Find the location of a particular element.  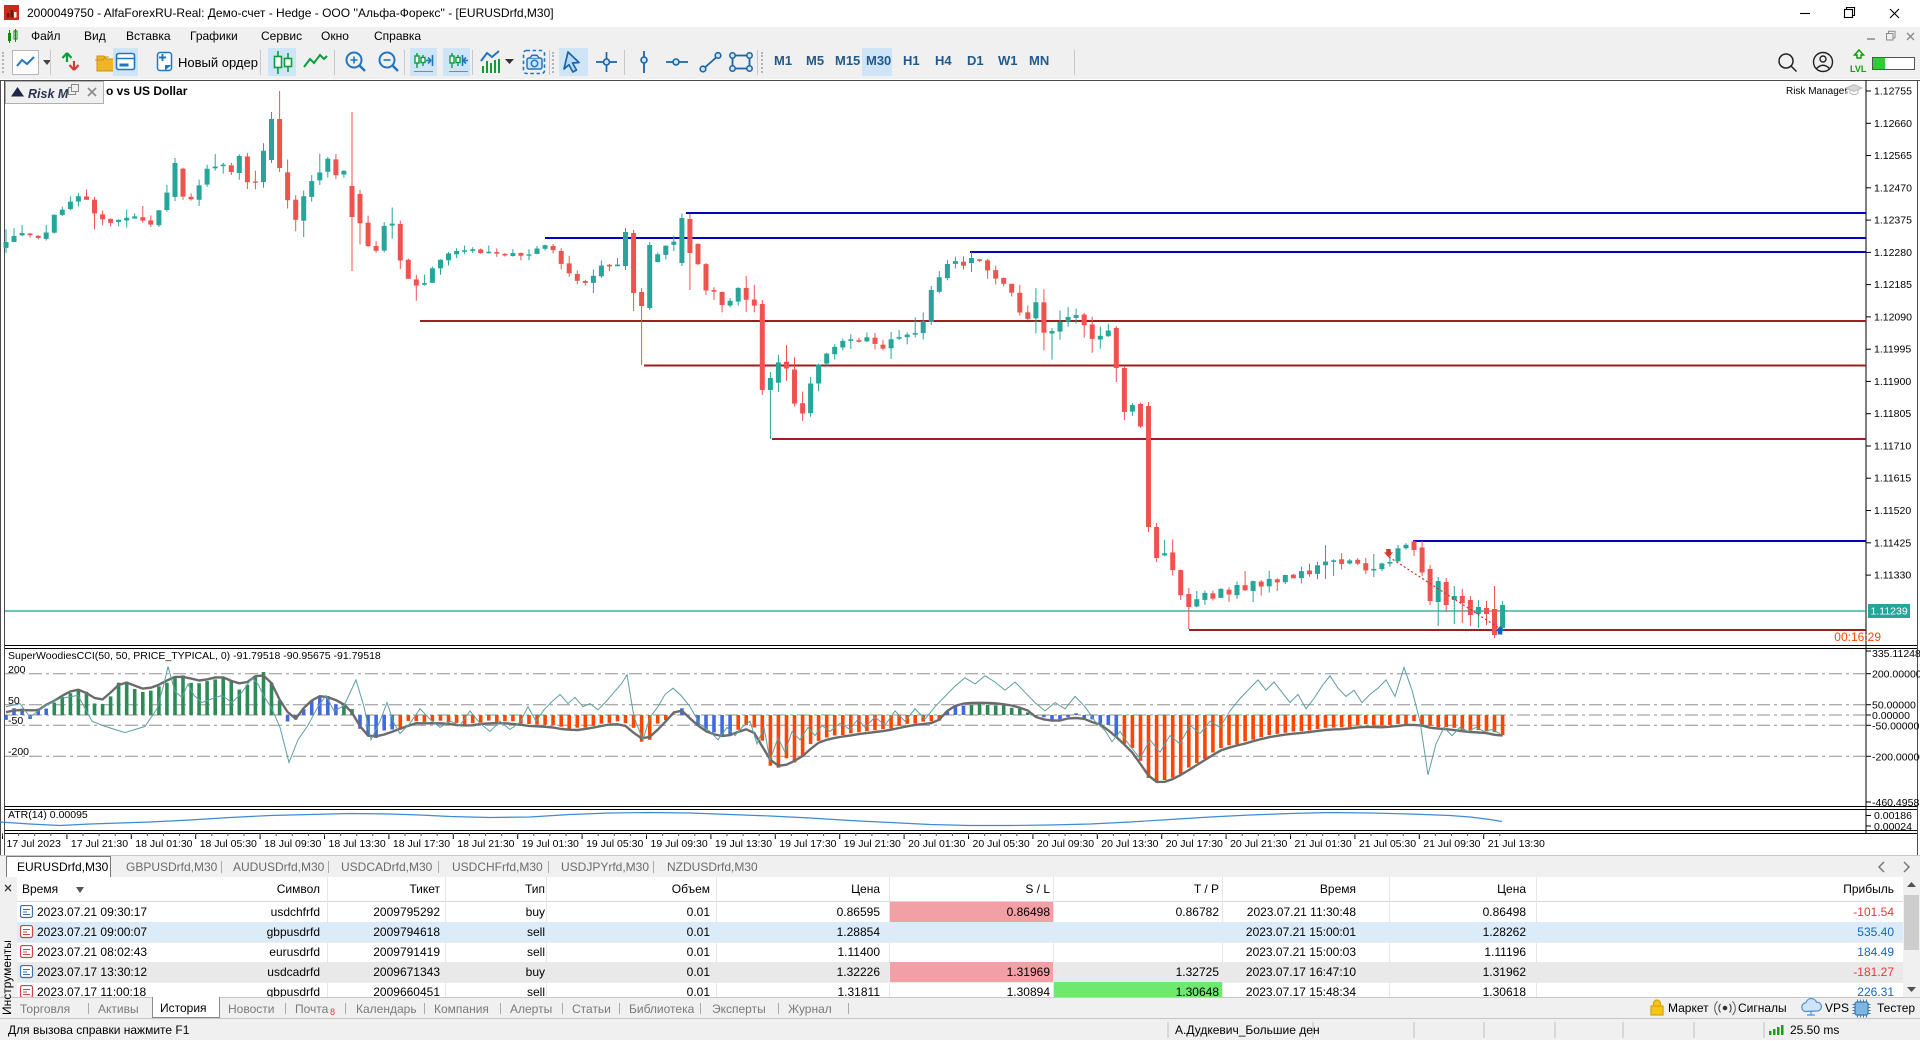

svg-text: 21 Jul 01:30 is located at coordinates (1323, 844).